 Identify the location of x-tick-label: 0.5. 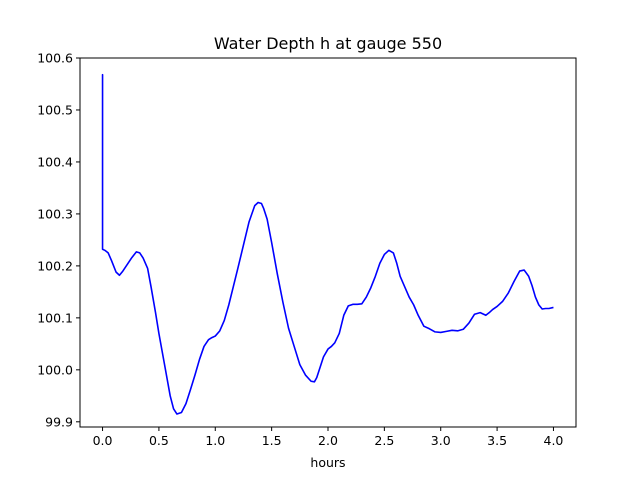
(159, 440).